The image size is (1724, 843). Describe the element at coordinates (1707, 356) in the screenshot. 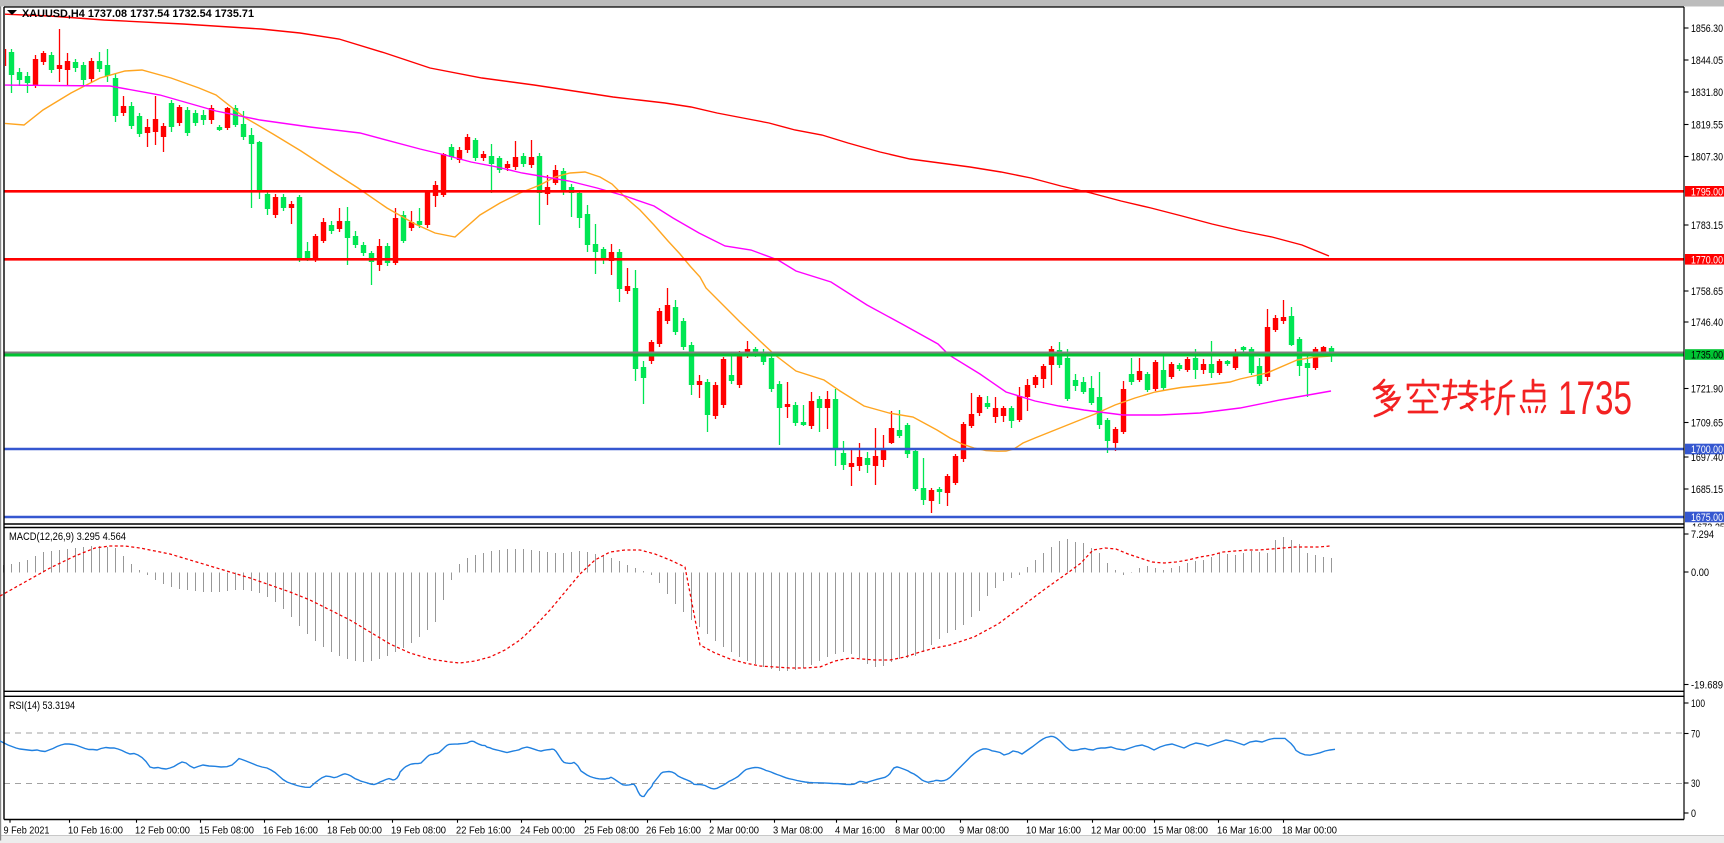

I see `svg-text: 1735.00` at that location.